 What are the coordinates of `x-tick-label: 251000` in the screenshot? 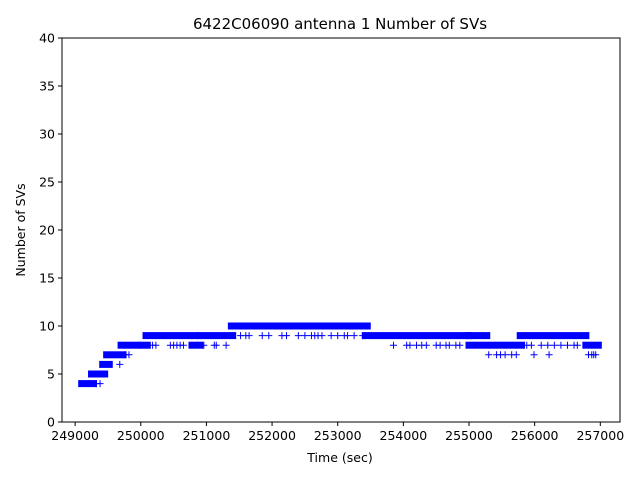 It's located at (207, 435).